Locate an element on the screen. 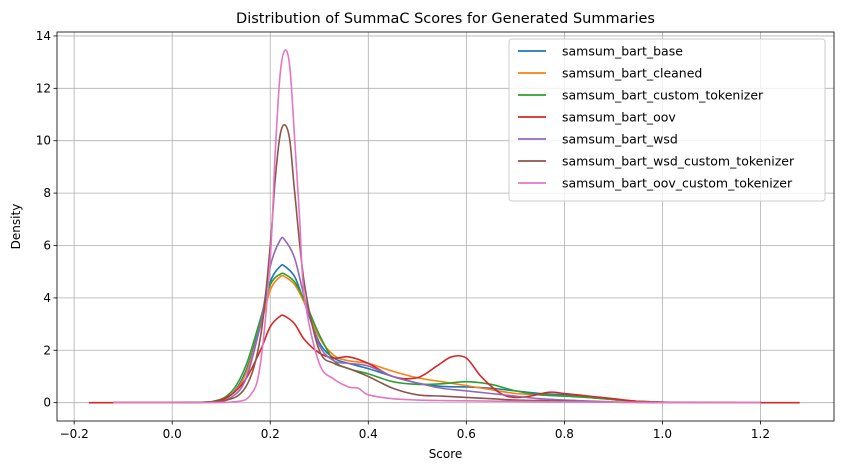 The height and width of the screenshot is (470, 841). y-tick-label: 12 is located at coordinates (43, 88).